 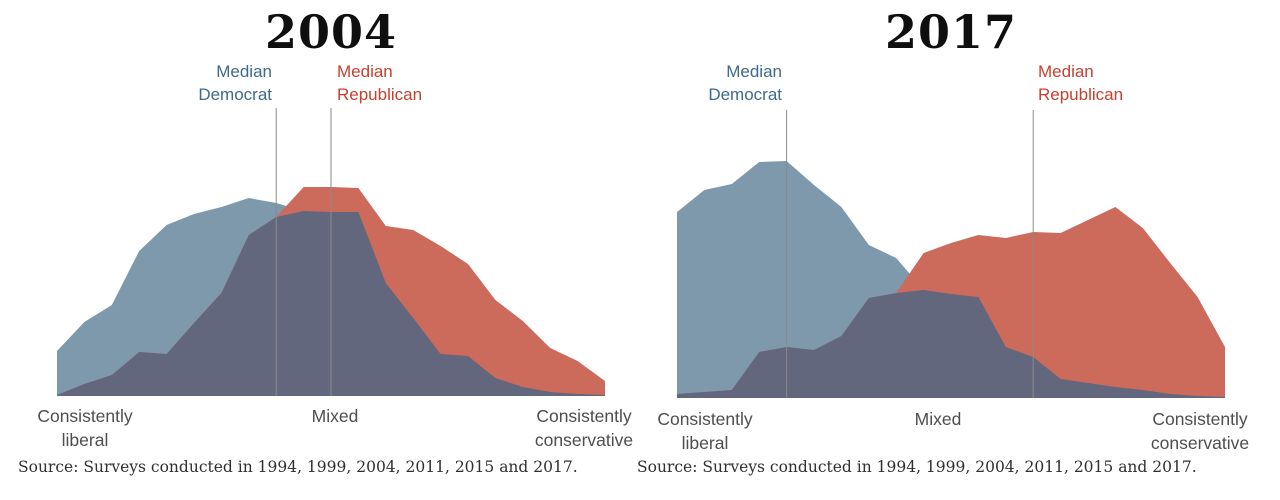 What do you see at coordinates (951, 32) in the screenshot?
I see `chart-title-2017: 2017` at bounding box center [951, 32].